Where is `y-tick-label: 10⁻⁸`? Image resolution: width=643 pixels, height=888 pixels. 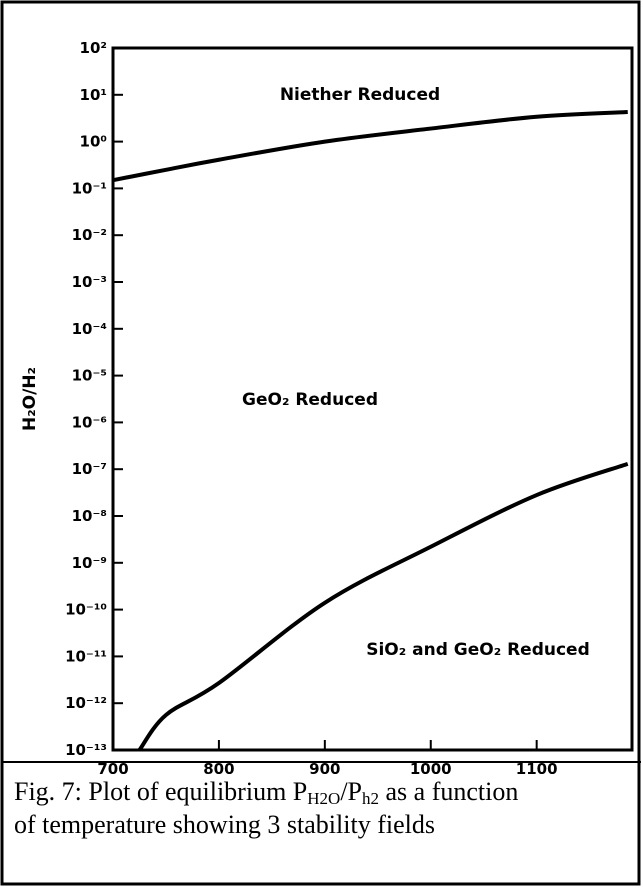 y-tick-label: 10⁻⁸ is located at coordinates (89, 516).